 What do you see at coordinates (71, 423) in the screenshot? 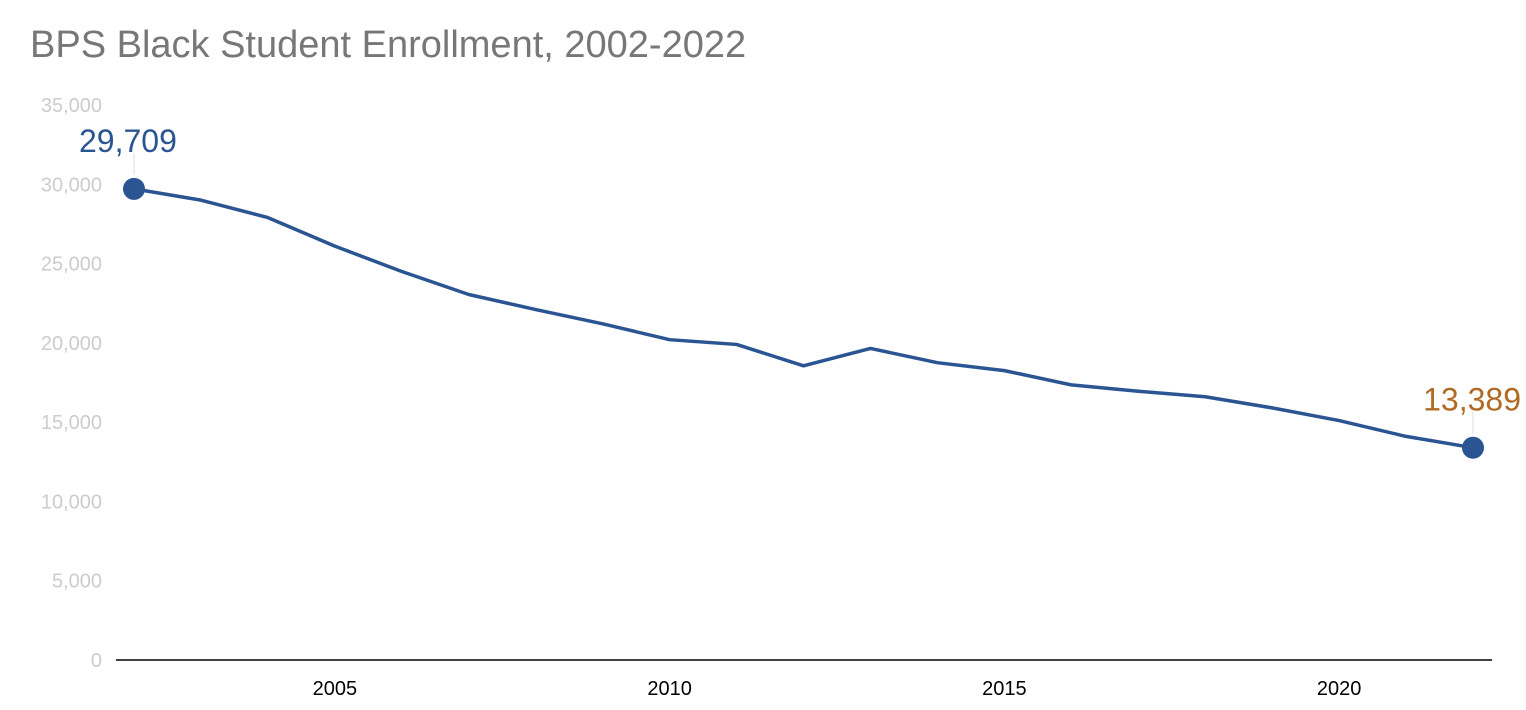
I see `y-tick-label: 15,000` at bounding box center [71, 423].